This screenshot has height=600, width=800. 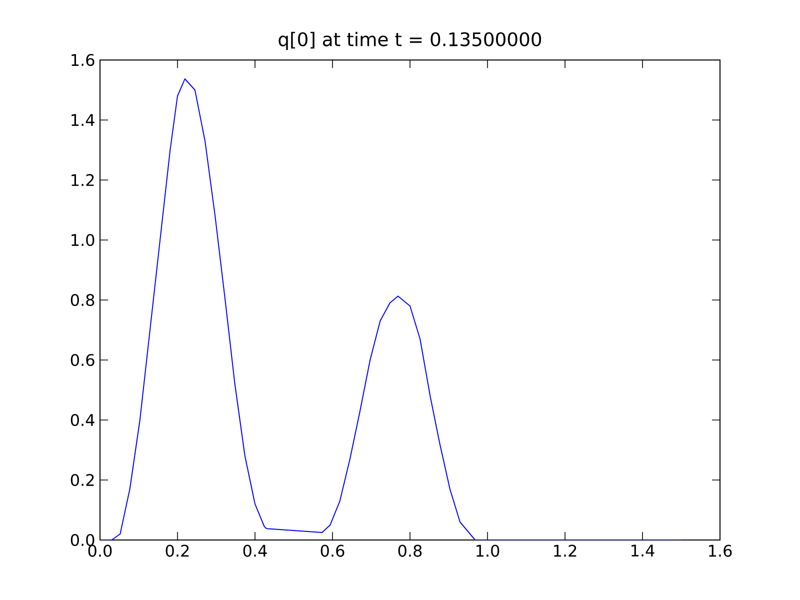 What do you see at coordinates (83, 120) in the screenshot?
I see `y-tick-label: 1.4` at bounding box center [83, 120].